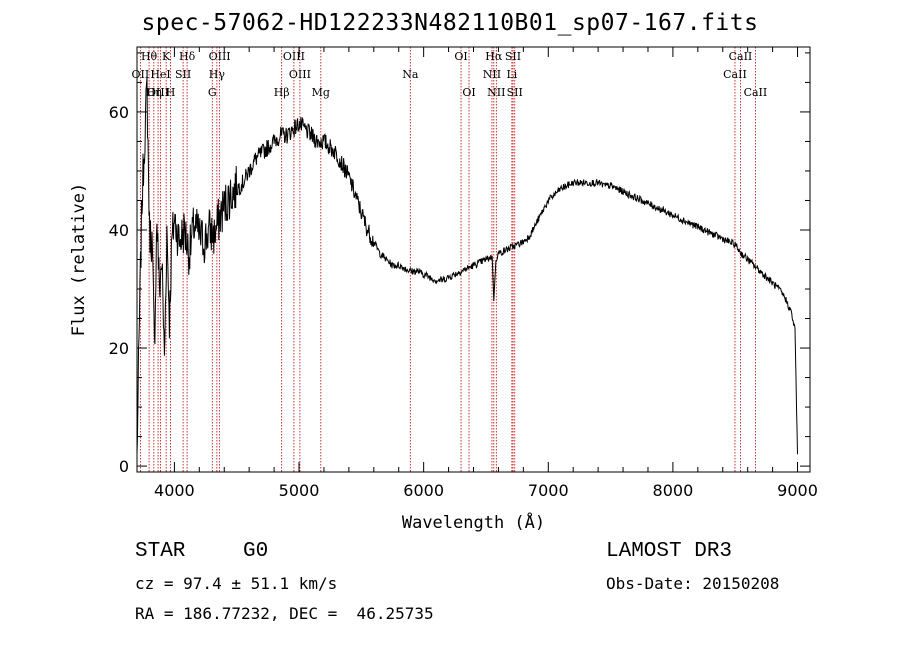 Image resolution: width=900 pixels, height=649 pixels. I want to click on x-tick-label: 8000, so click(673, 490).